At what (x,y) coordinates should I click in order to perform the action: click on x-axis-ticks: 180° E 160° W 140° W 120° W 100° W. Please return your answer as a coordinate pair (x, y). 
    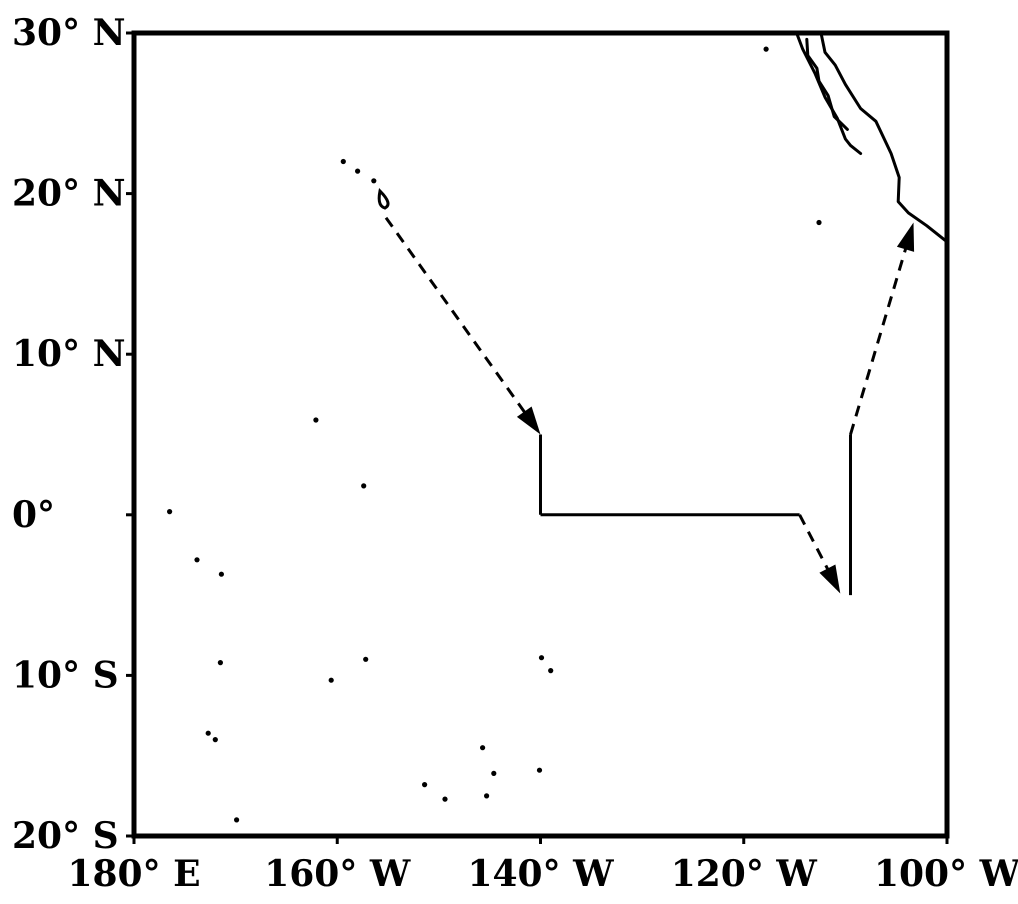
    Looking at the image, I should click on (542, 865).